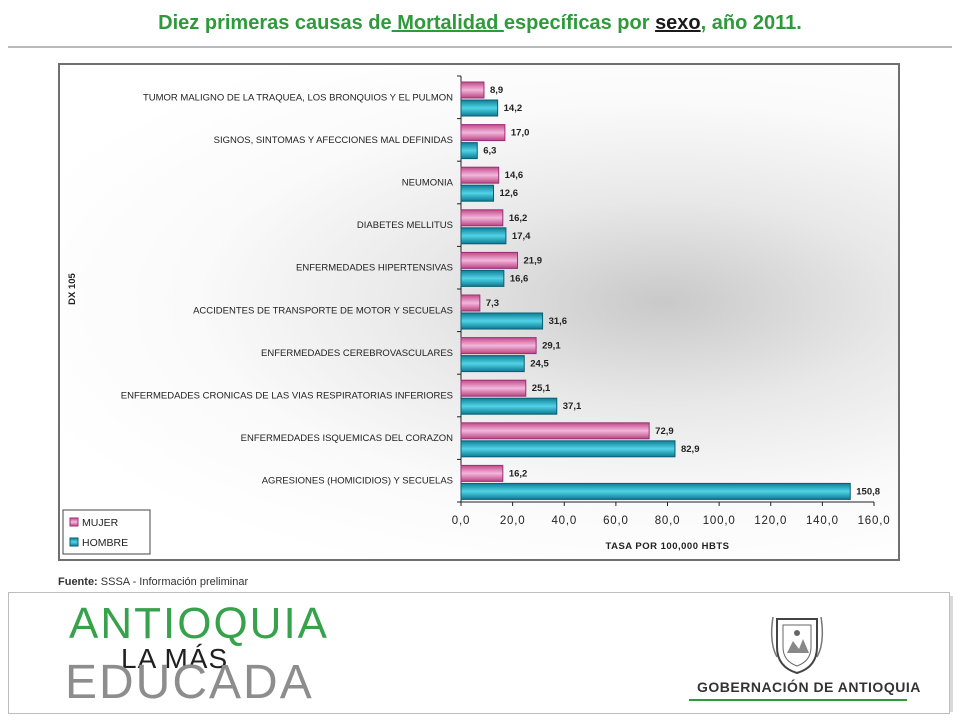 This screenshot has height=720, width=960. I want to click on category-label: ENFERMEDADES CEREBROVASCULARES, so click(357, 353).